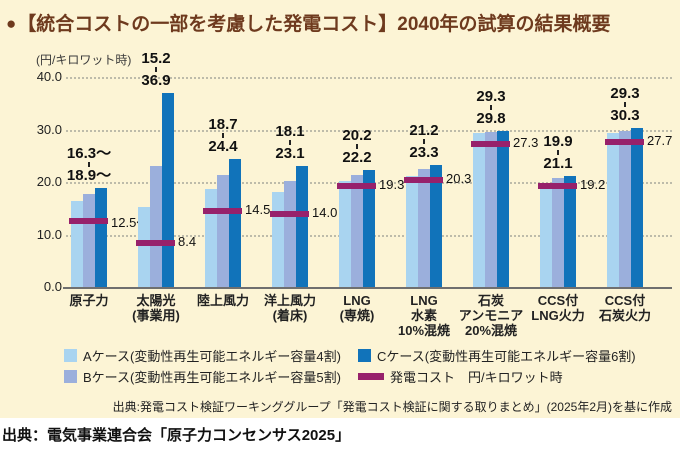 The width and height of the screenshot is (680, 451). What do you see at coordinates (89, 175) in the screenshot?
I see `value-label-c-case: 18.9～` at bounding box center [89, 175].